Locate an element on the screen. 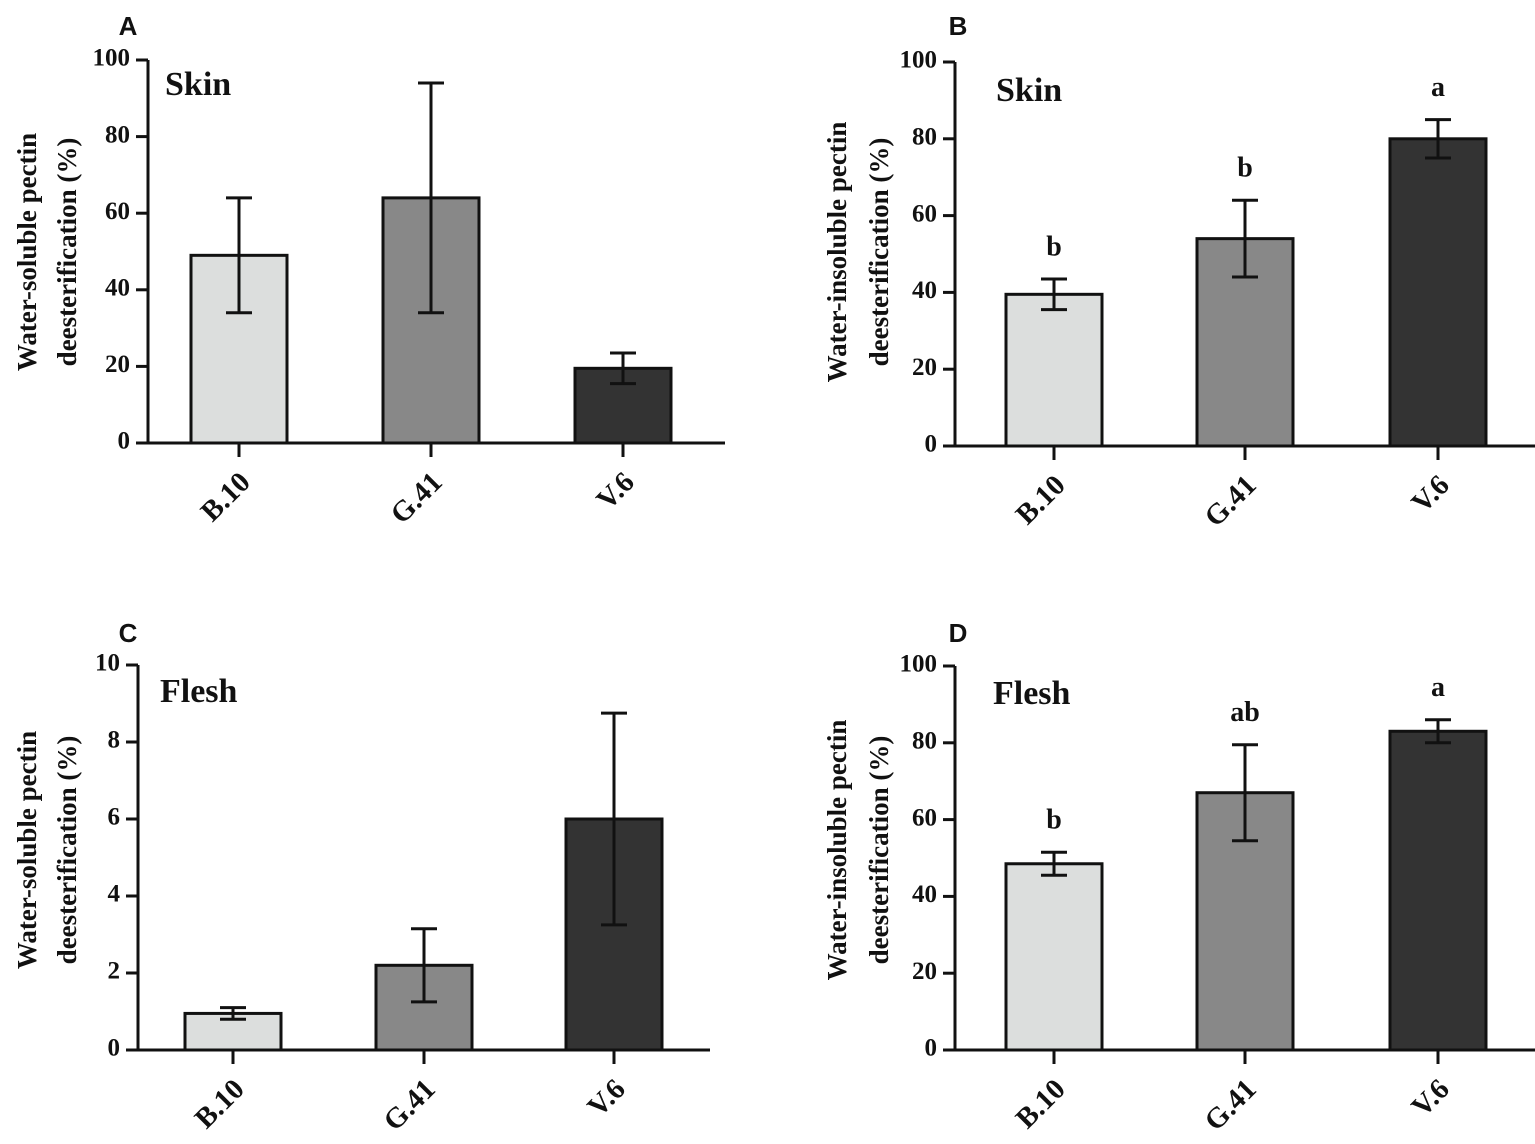  y-tick-label: 8 is located at coordinates (114, 740).